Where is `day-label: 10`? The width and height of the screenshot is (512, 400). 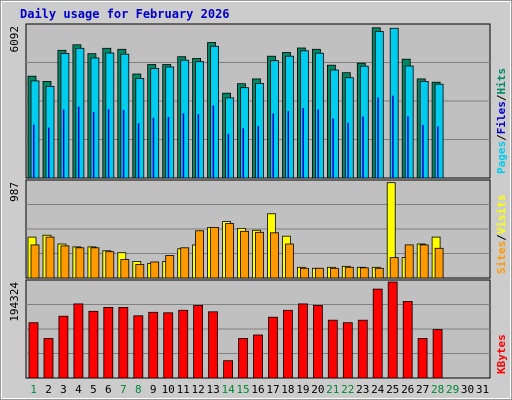 day-label: 10 is located at coordinates (168, 389).